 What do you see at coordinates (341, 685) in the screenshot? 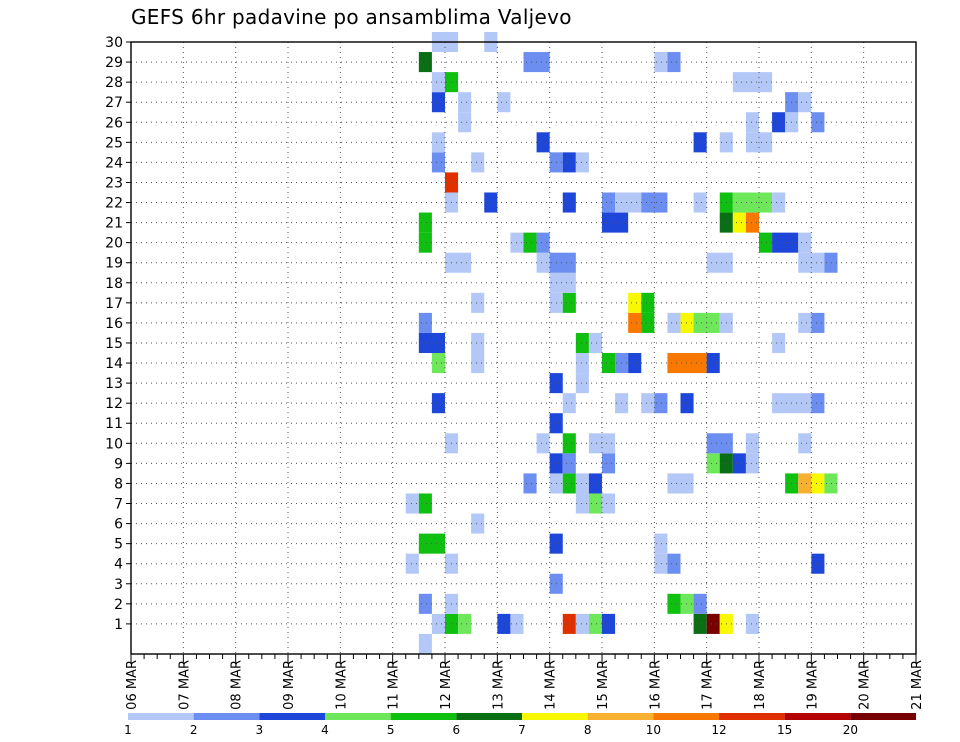
I see `x-tick-label: 10 MAR` at bounding box center [341, 685].